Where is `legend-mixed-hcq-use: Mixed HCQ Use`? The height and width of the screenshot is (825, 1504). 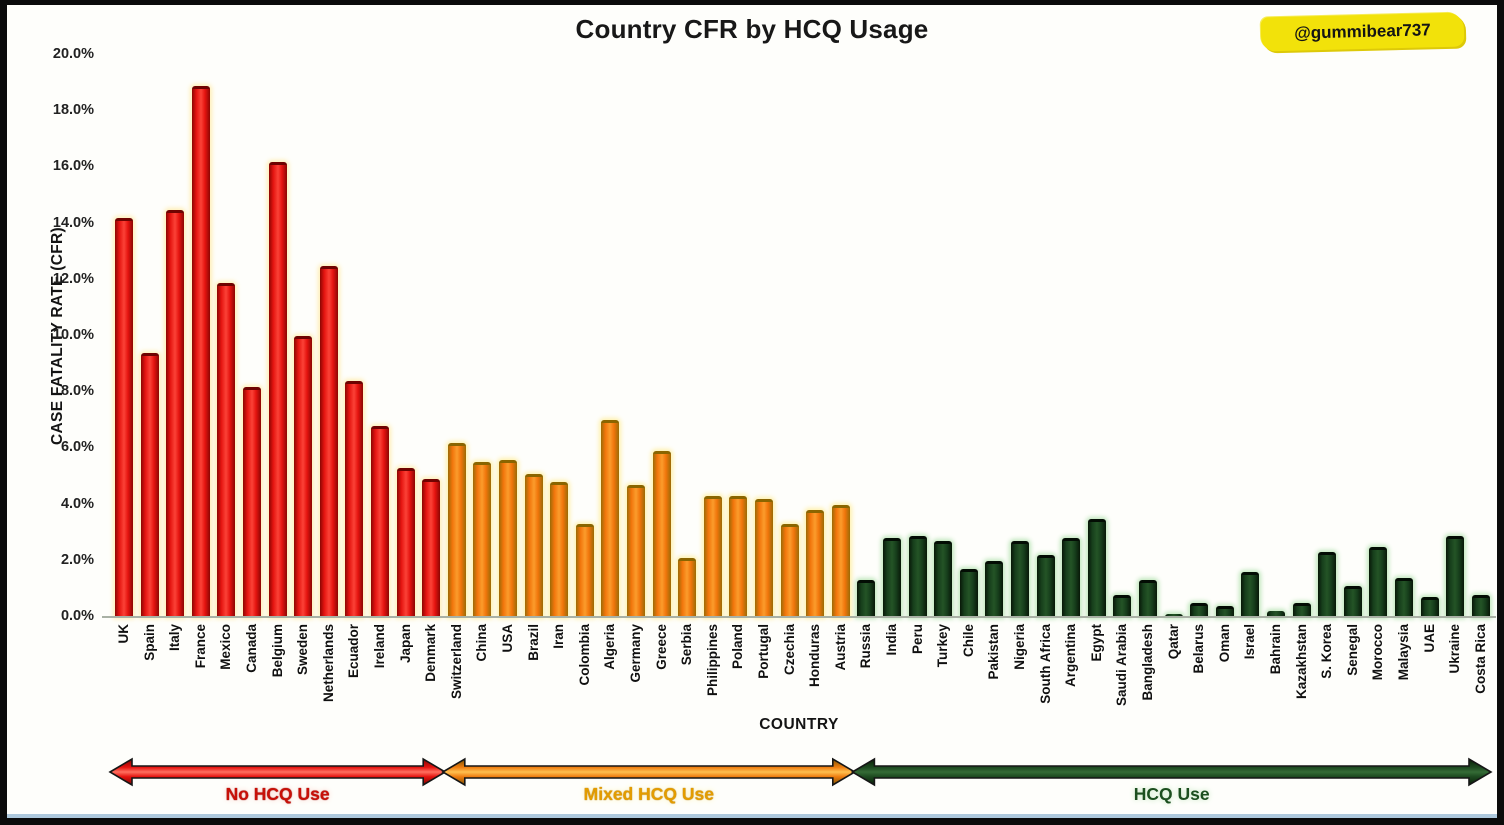 legend-mixed-hcq-use: Mixed HCQ Use is located at coordinates (648, 794).